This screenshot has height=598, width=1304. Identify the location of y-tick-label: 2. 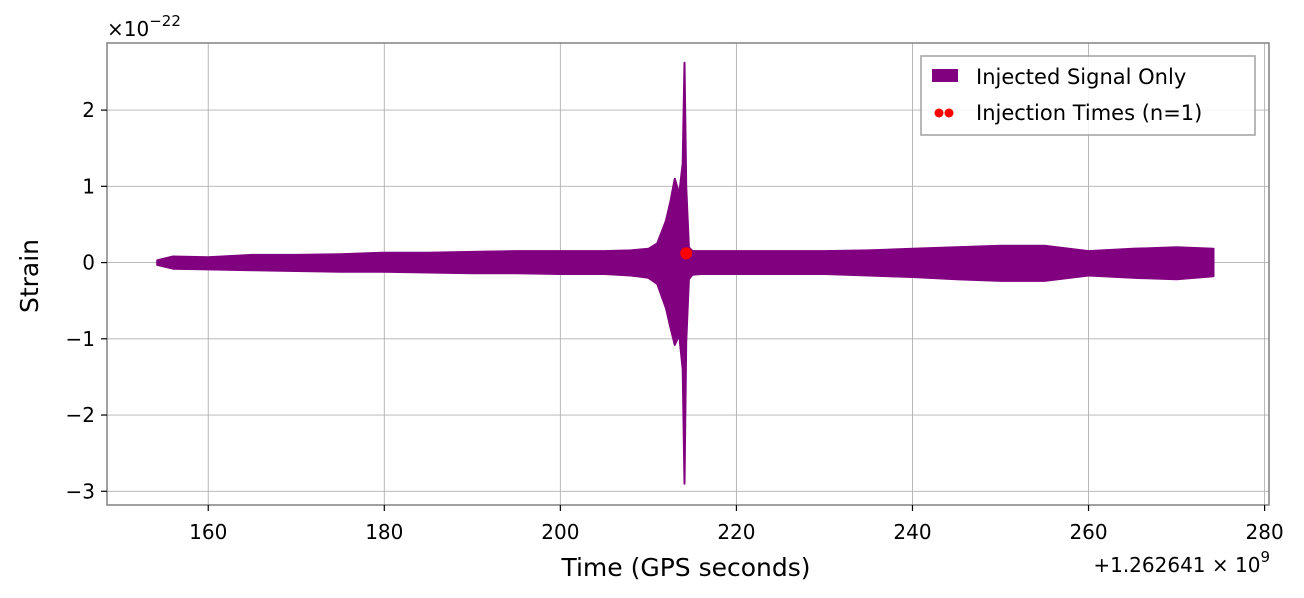
(88, 110).